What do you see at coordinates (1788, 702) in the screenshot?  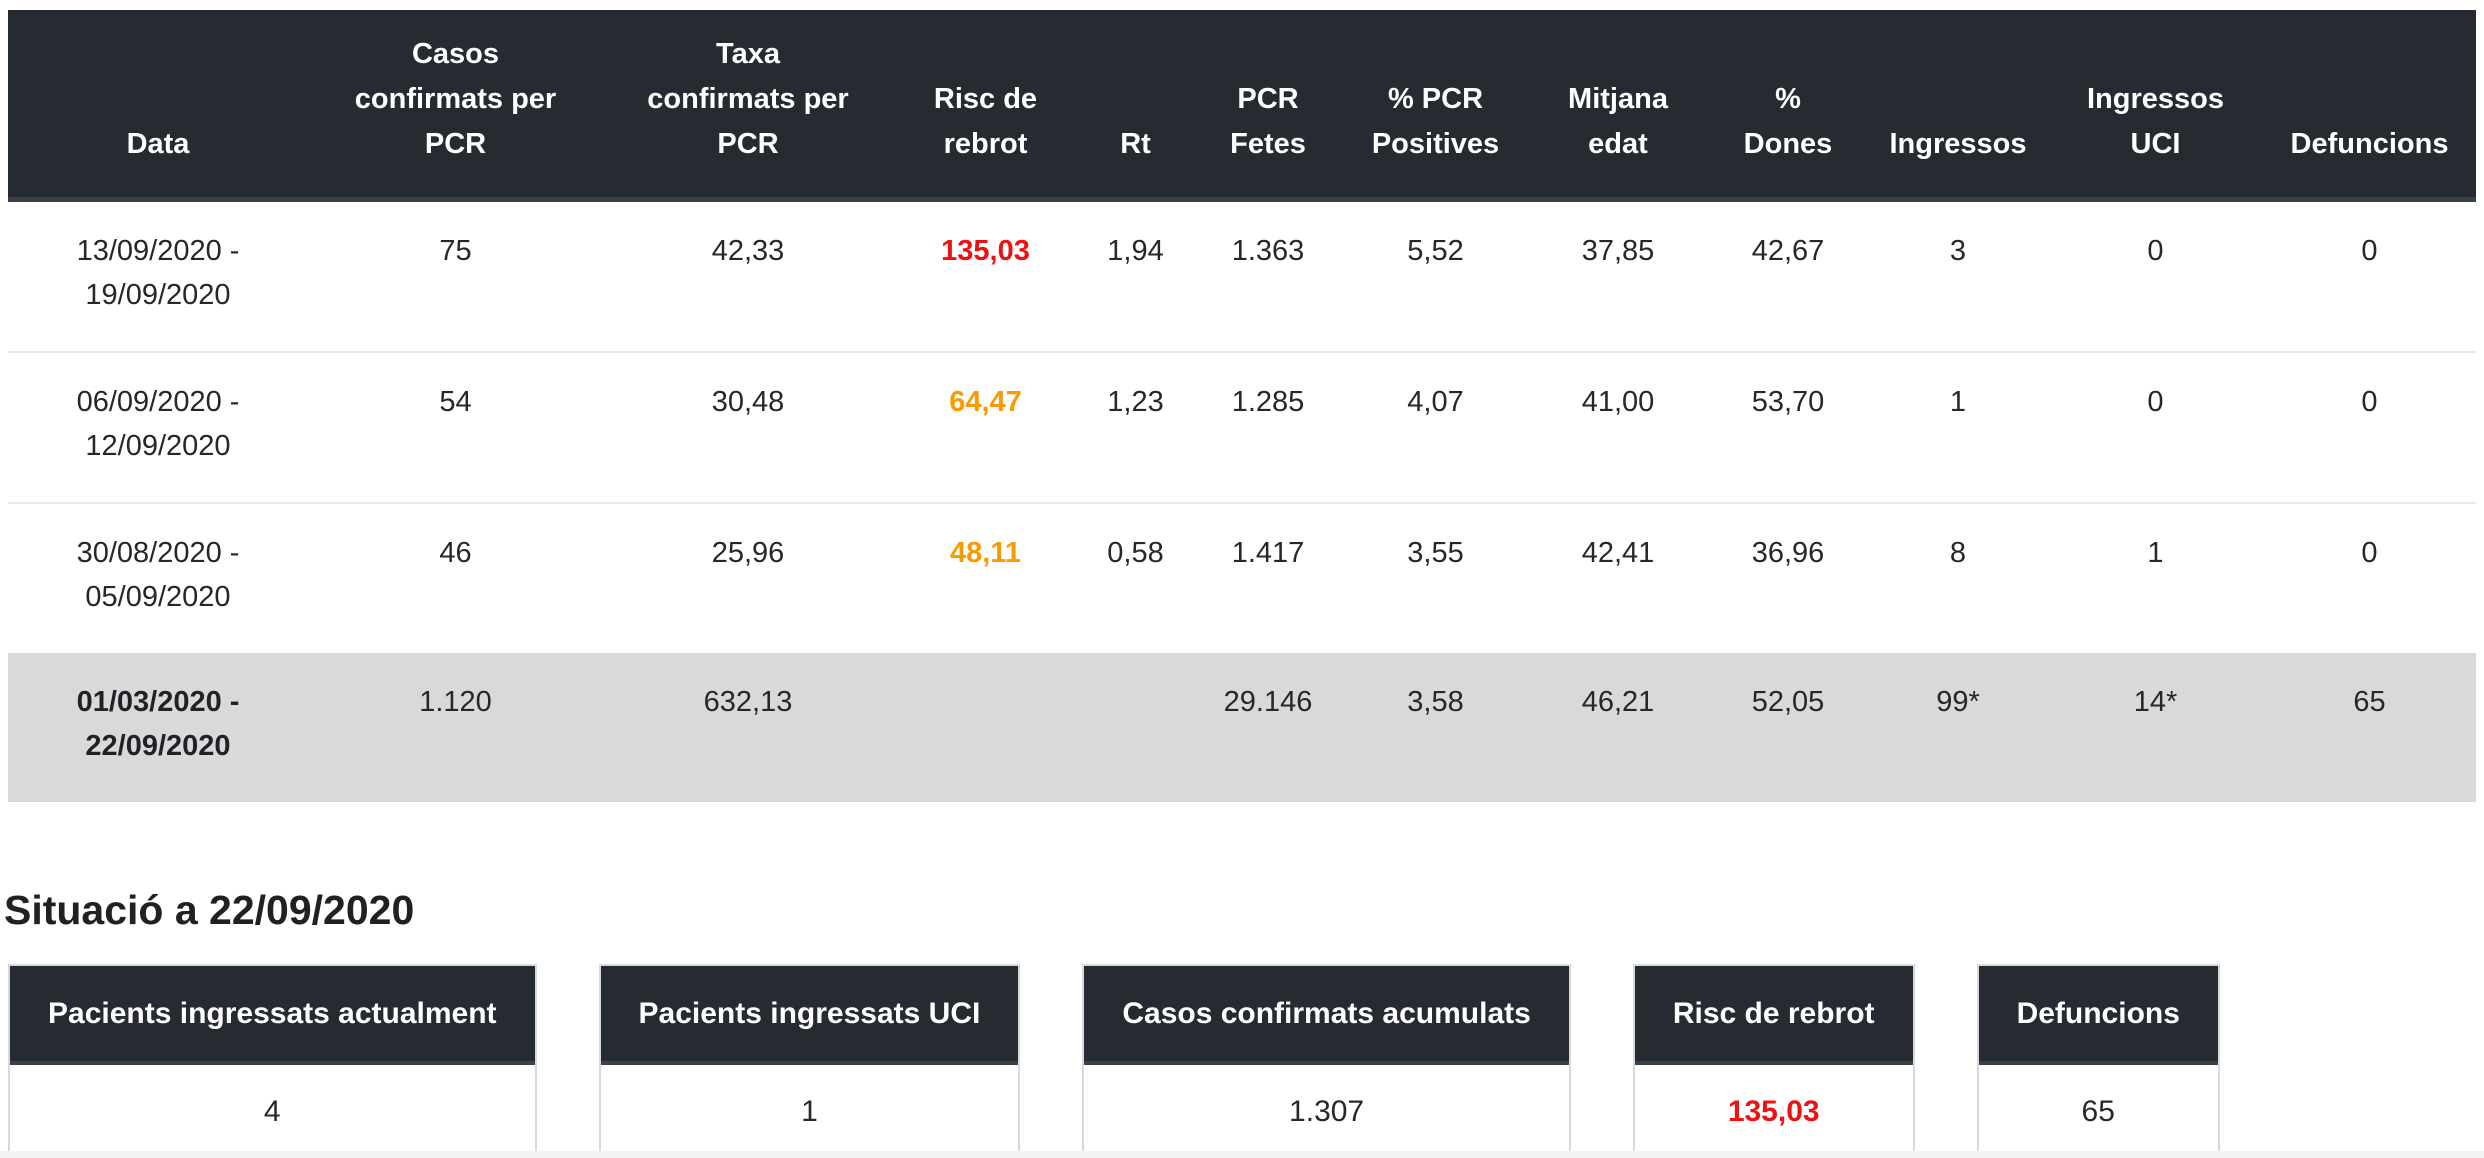 I see `cell-dones: 52,05` at bounding box center [1788, 702].